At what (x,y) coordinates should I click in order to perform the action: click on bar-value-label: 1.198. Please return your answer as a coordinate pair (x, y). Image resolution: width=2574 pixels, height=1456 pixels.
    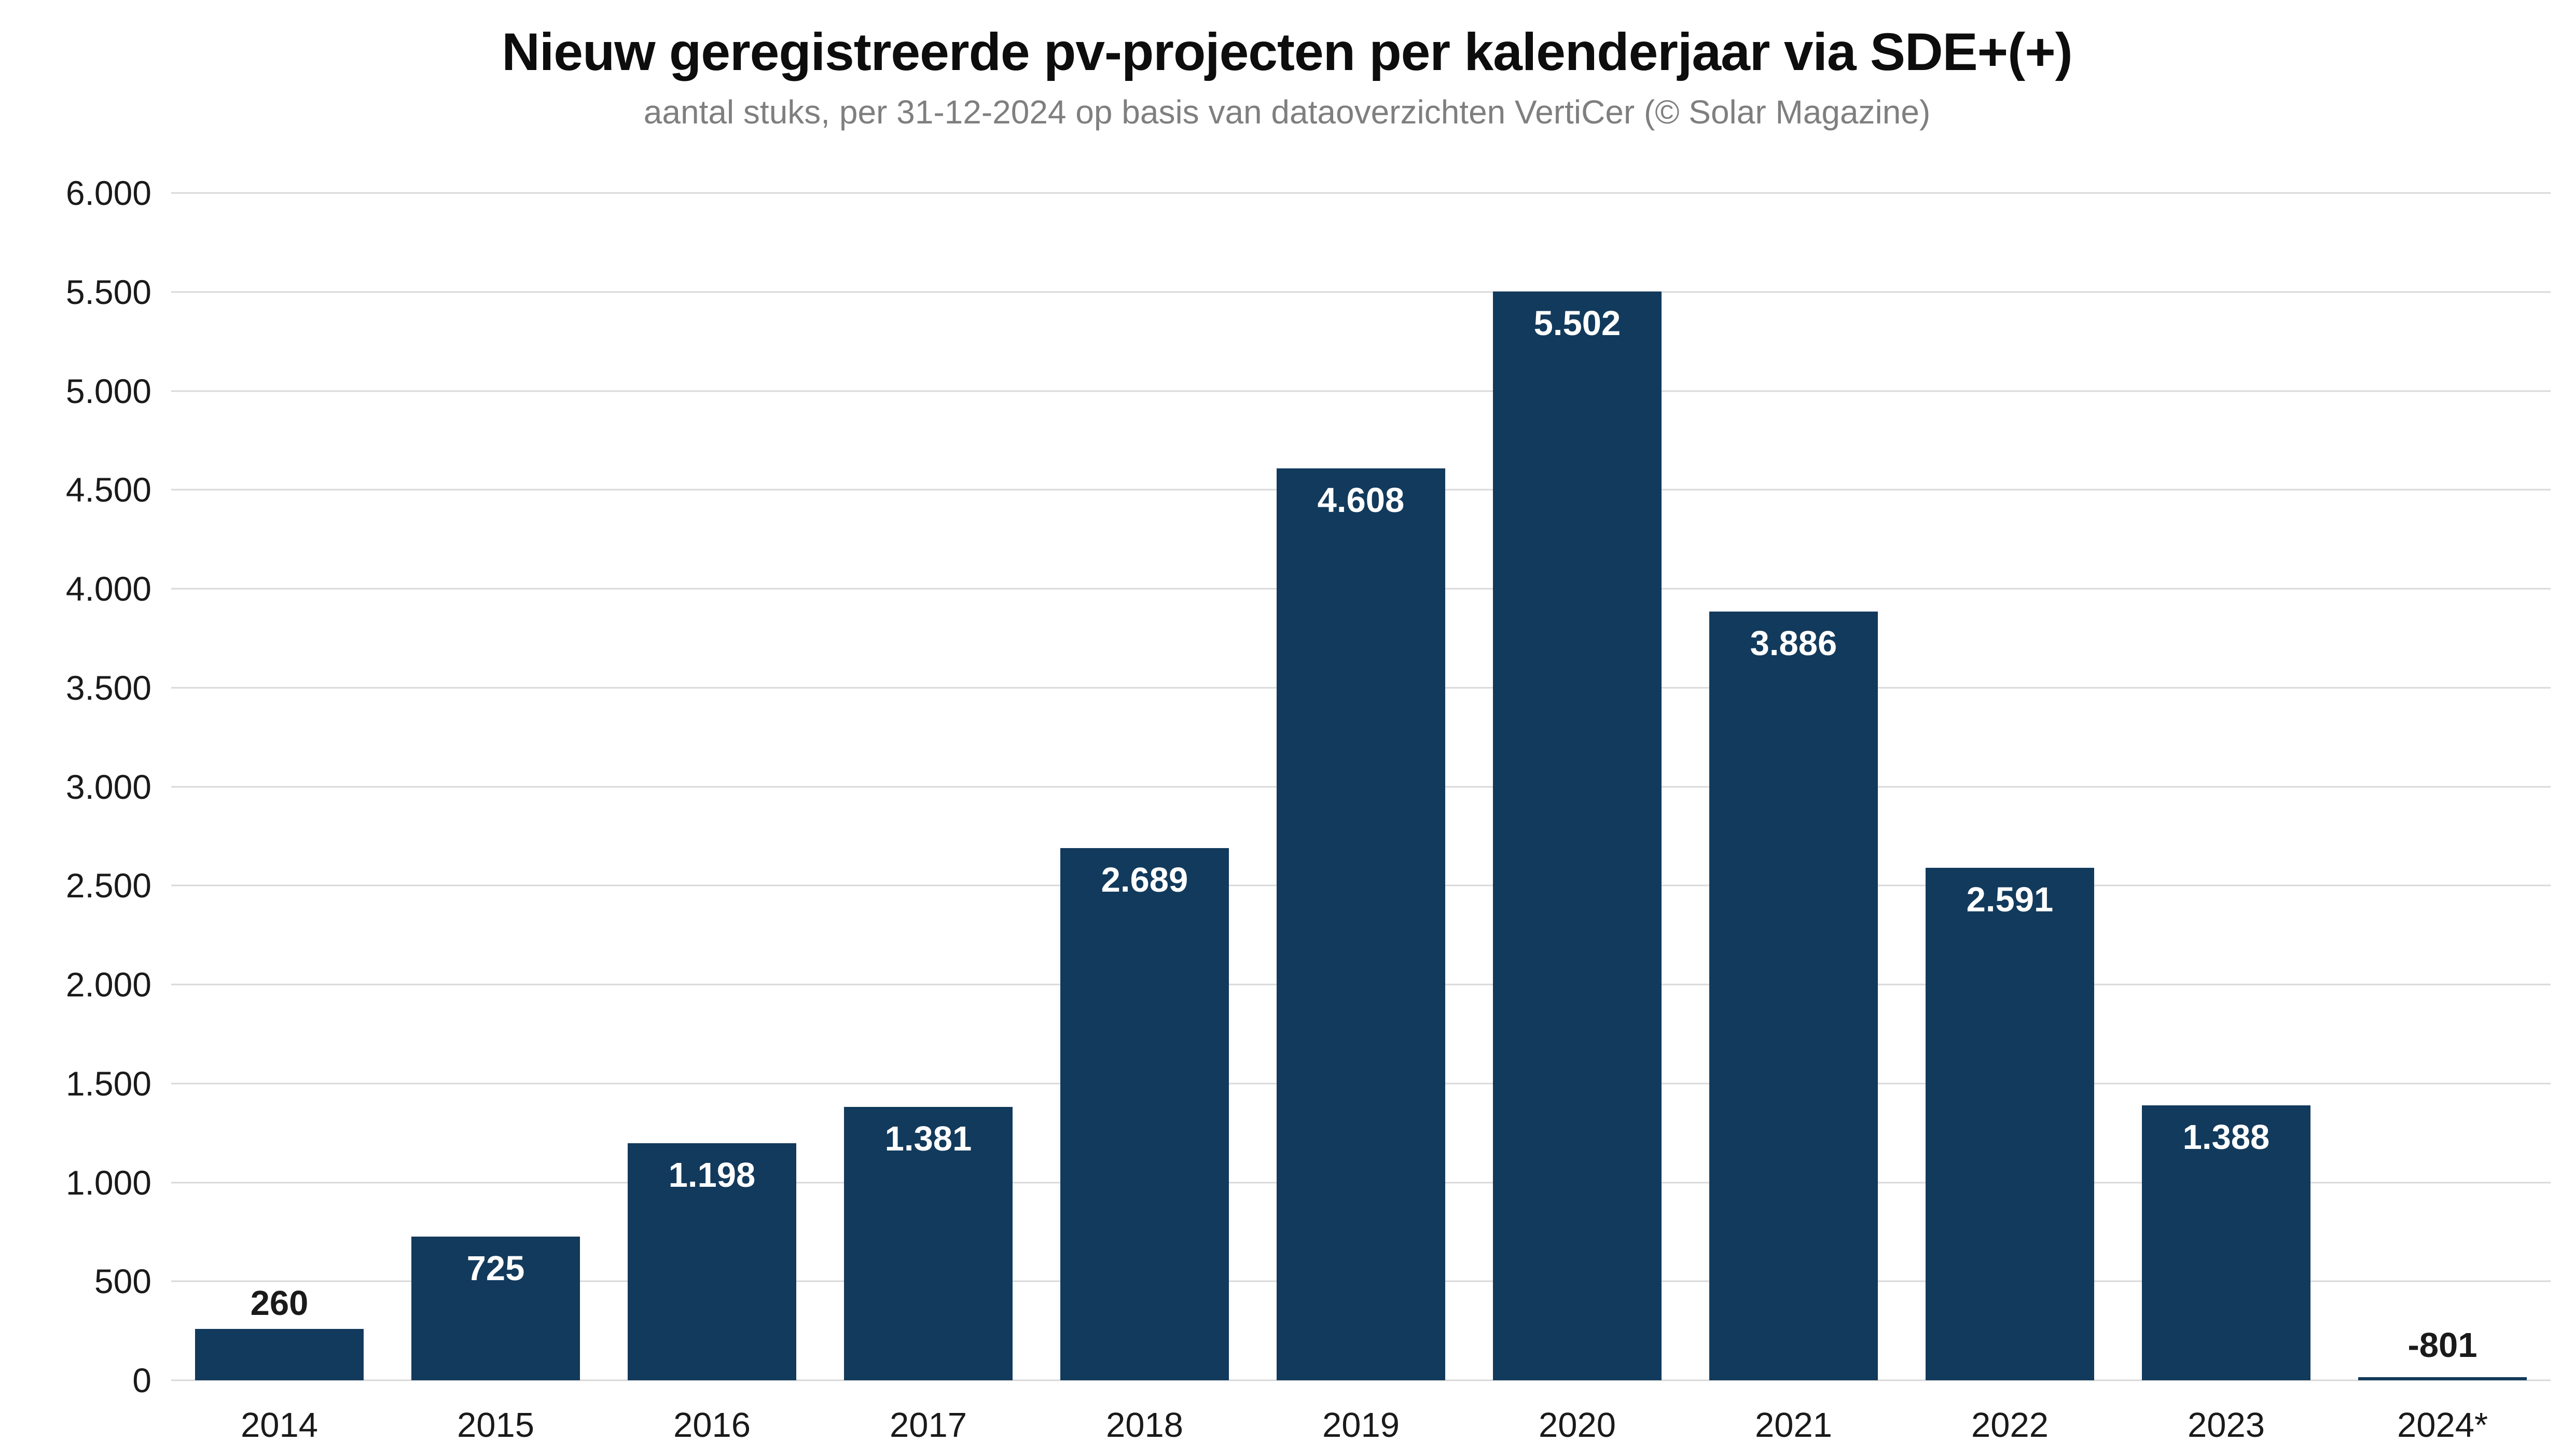
    Looking at the image, I should click on (712, 1175).